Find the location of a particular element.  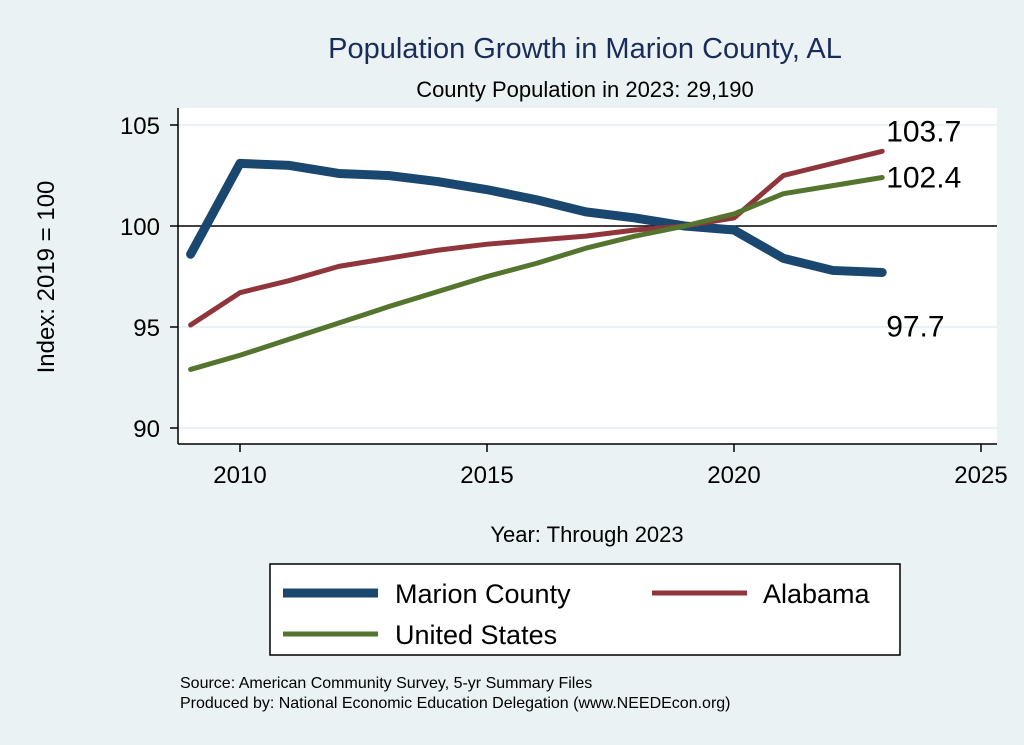

chart-subtitle: County Population in 2023: 29,190 is located at coordinates (585, 89).